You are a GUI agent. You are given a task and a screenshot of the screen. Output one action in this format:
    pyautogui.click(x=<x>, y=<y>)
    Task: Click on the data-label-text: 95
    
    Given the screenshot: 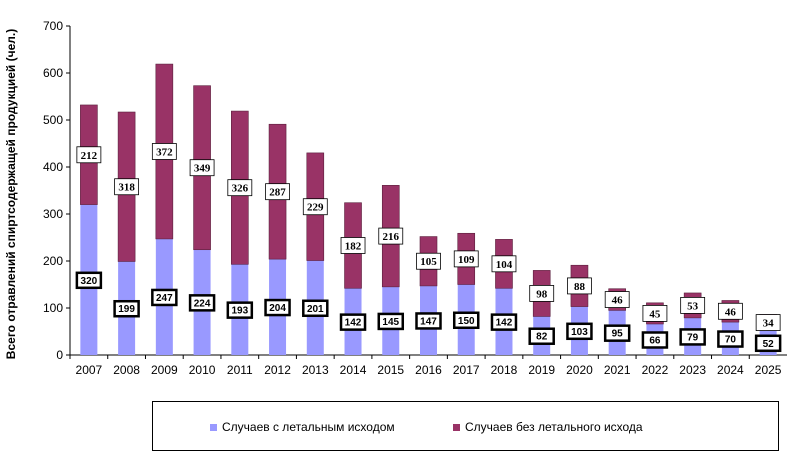 What is the action you would take?
    pyautogui.click(x=618, y=334)
    